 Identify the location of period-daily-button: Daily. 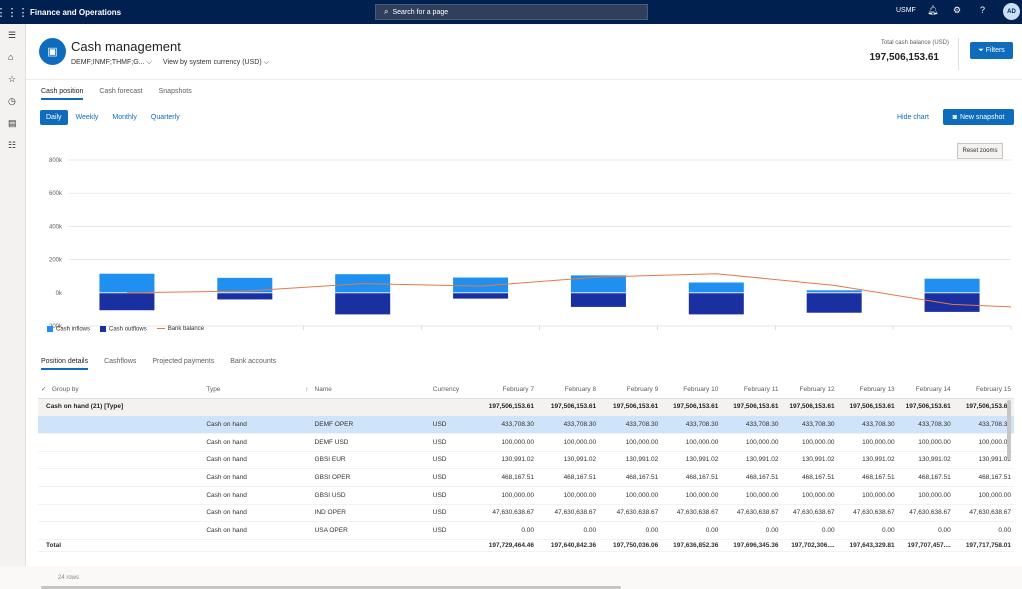
(54, 117).